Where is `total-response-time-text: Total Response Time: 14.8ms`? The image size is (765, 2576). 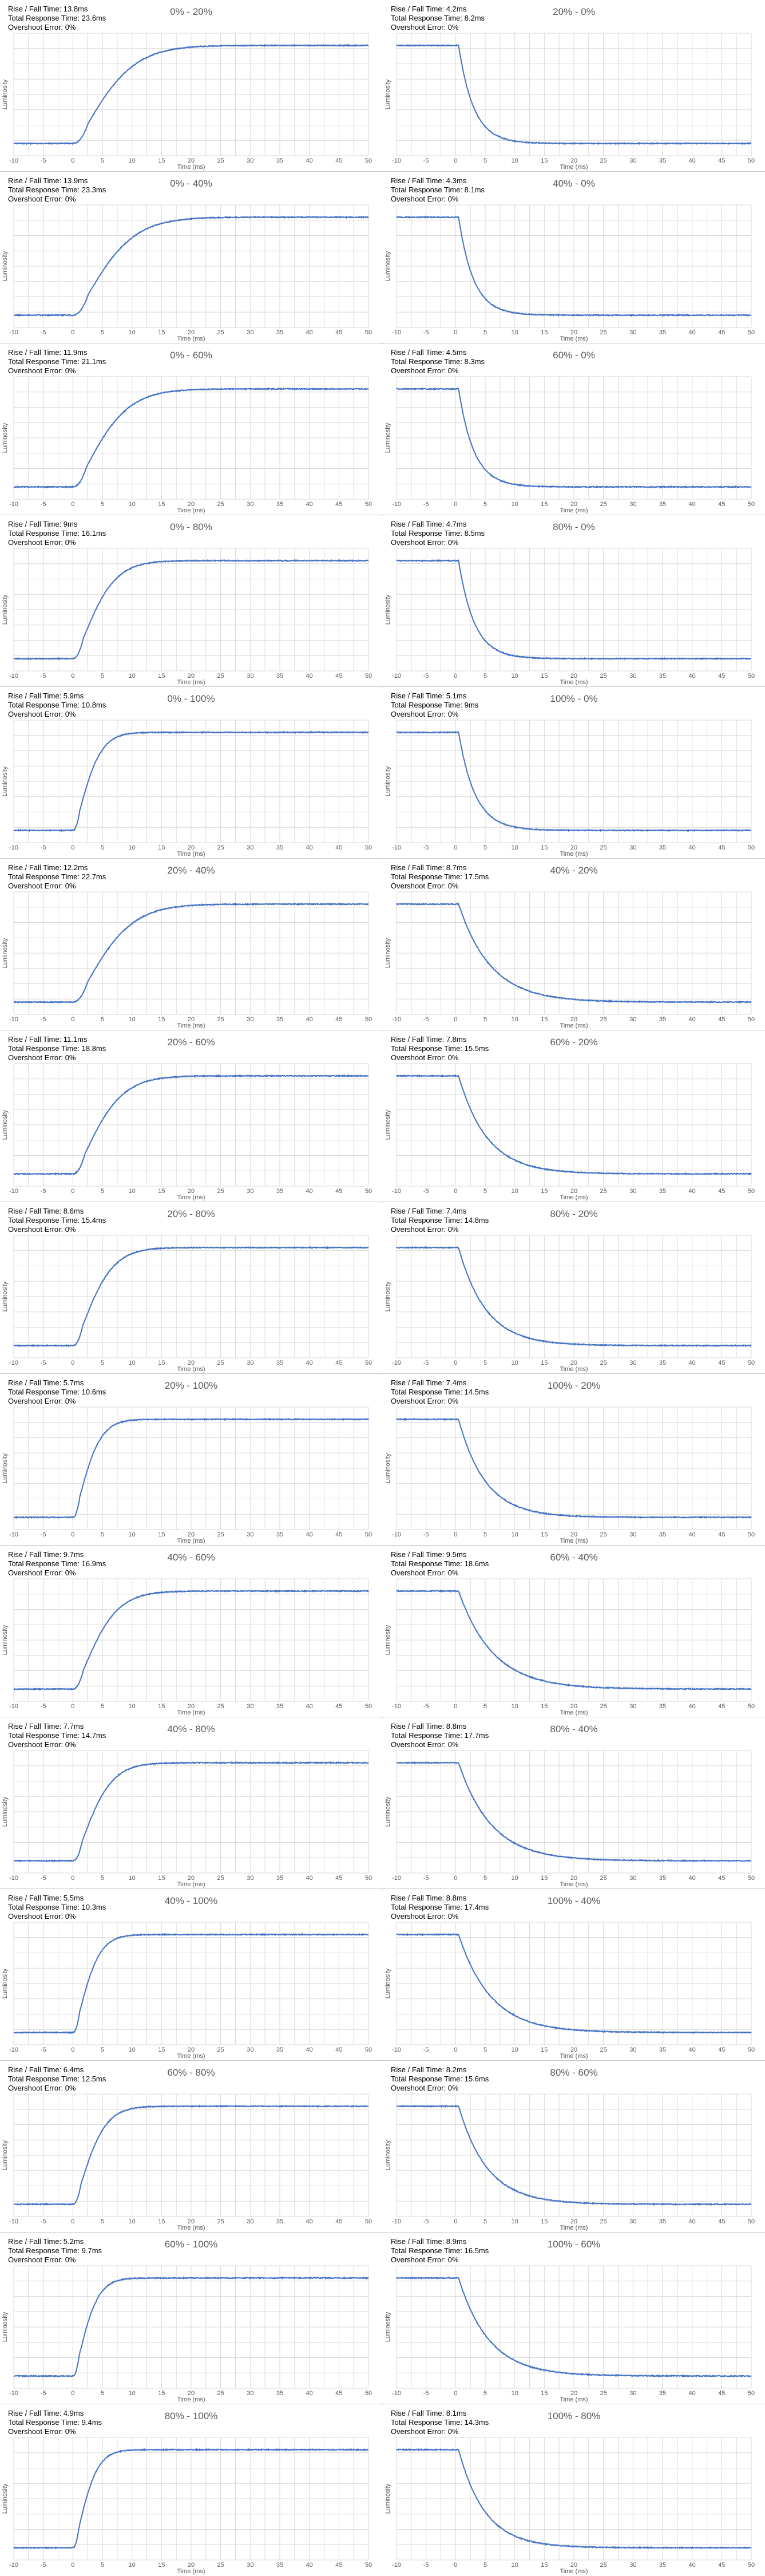 total-response-time-text: Total Response Time: 14.8ms is located at coordinates (440, 1220).